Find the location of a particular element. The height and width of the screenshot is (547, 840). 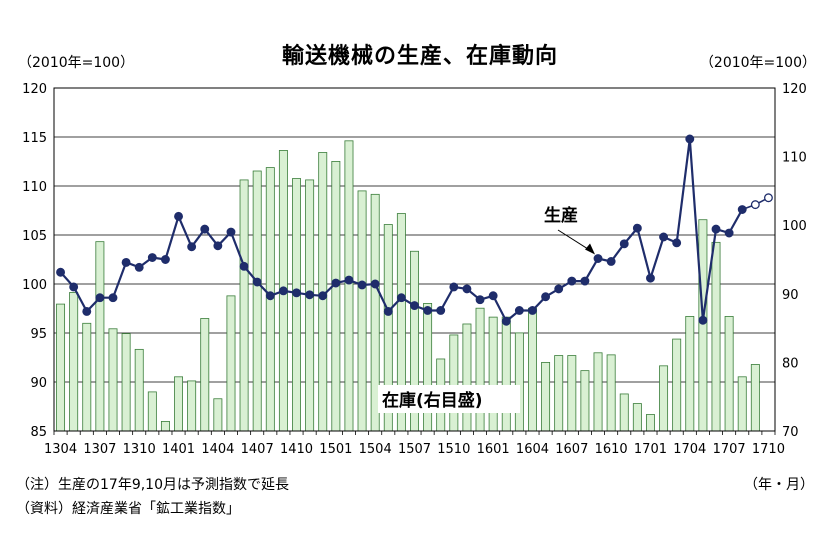

right-tick-label: 110 is located at coordinates (794, 158).